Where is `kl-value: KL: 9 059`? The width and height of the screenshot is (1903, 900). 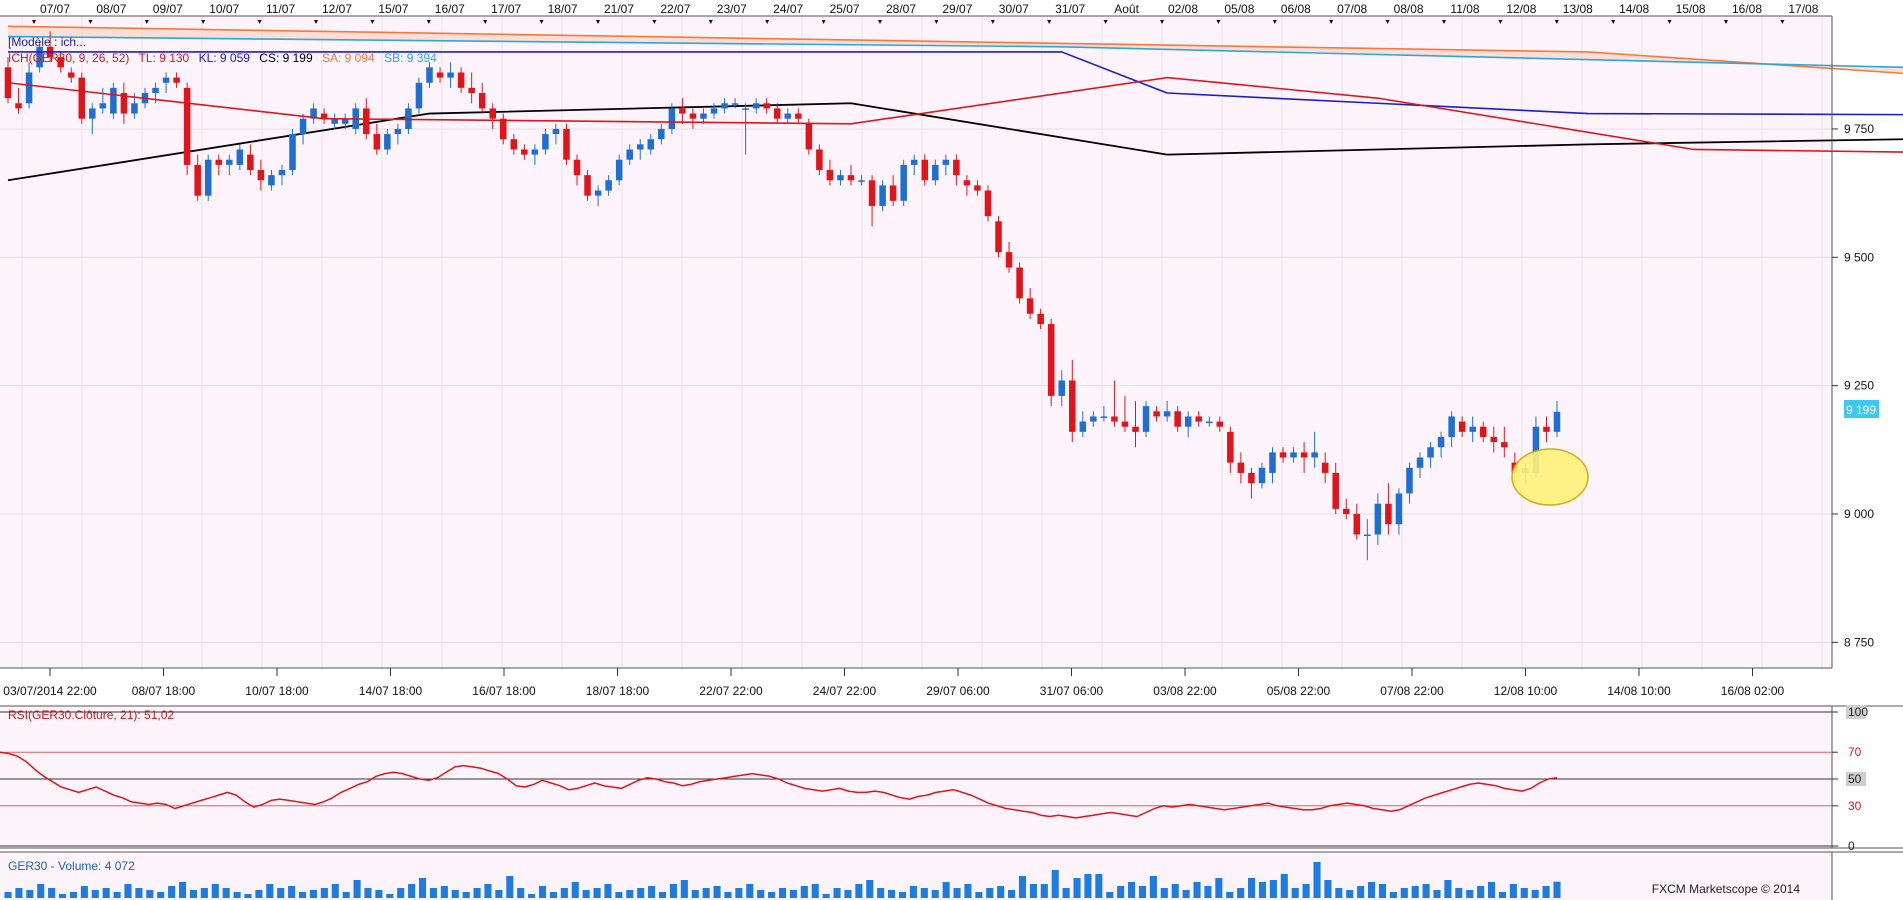 kl-value: KL: 9 059 is located at coordinates (225, 58).